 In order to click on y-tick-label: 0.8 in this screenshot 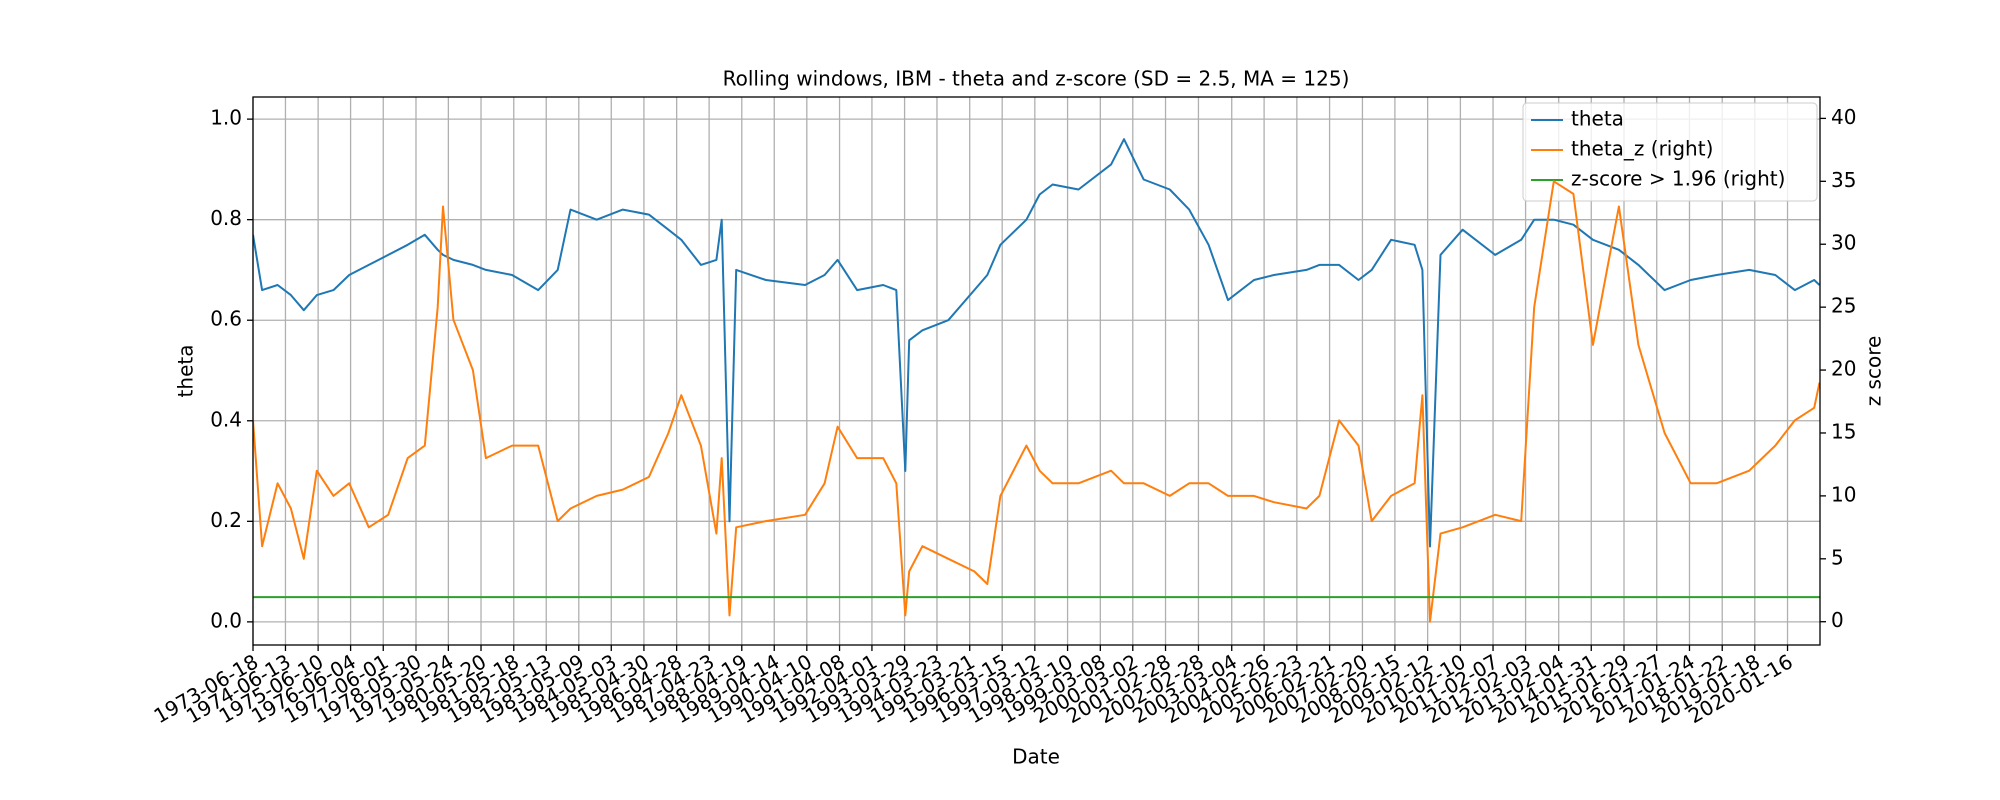, I will do `click(226, 218)`.